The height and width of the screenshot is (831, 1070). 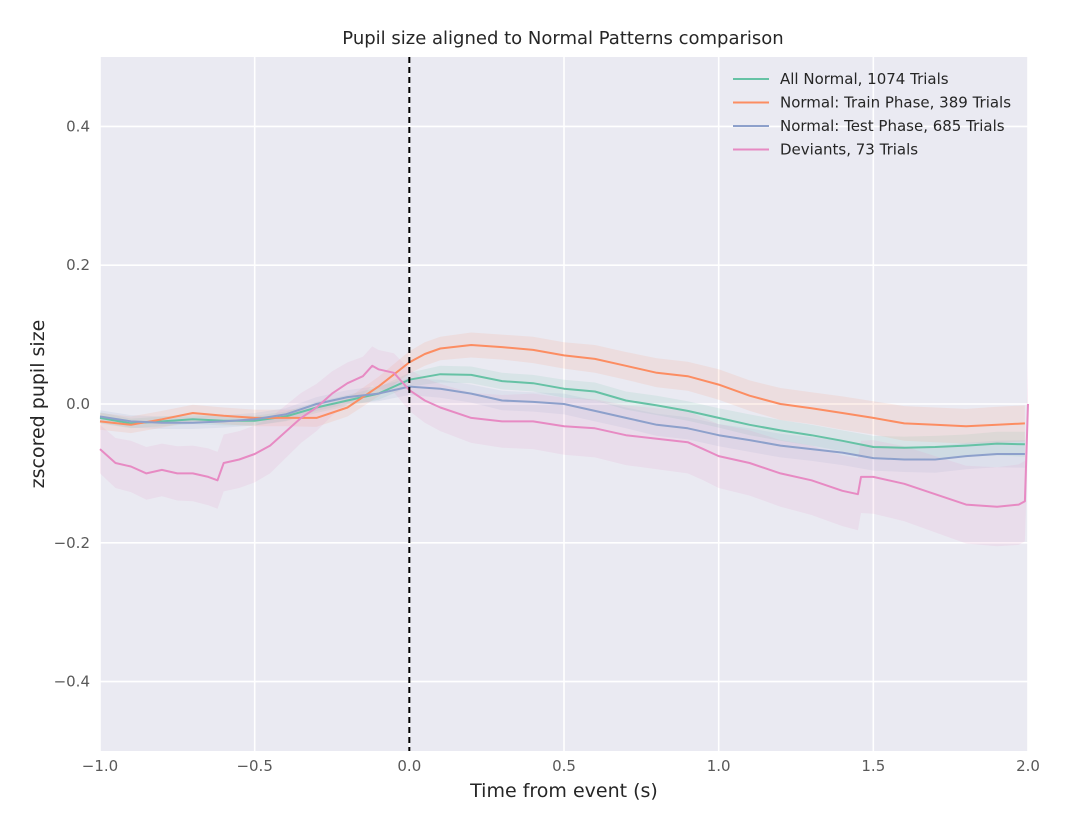 I want to click on x-tick-label: 1.0, so click(x=719, y=766).